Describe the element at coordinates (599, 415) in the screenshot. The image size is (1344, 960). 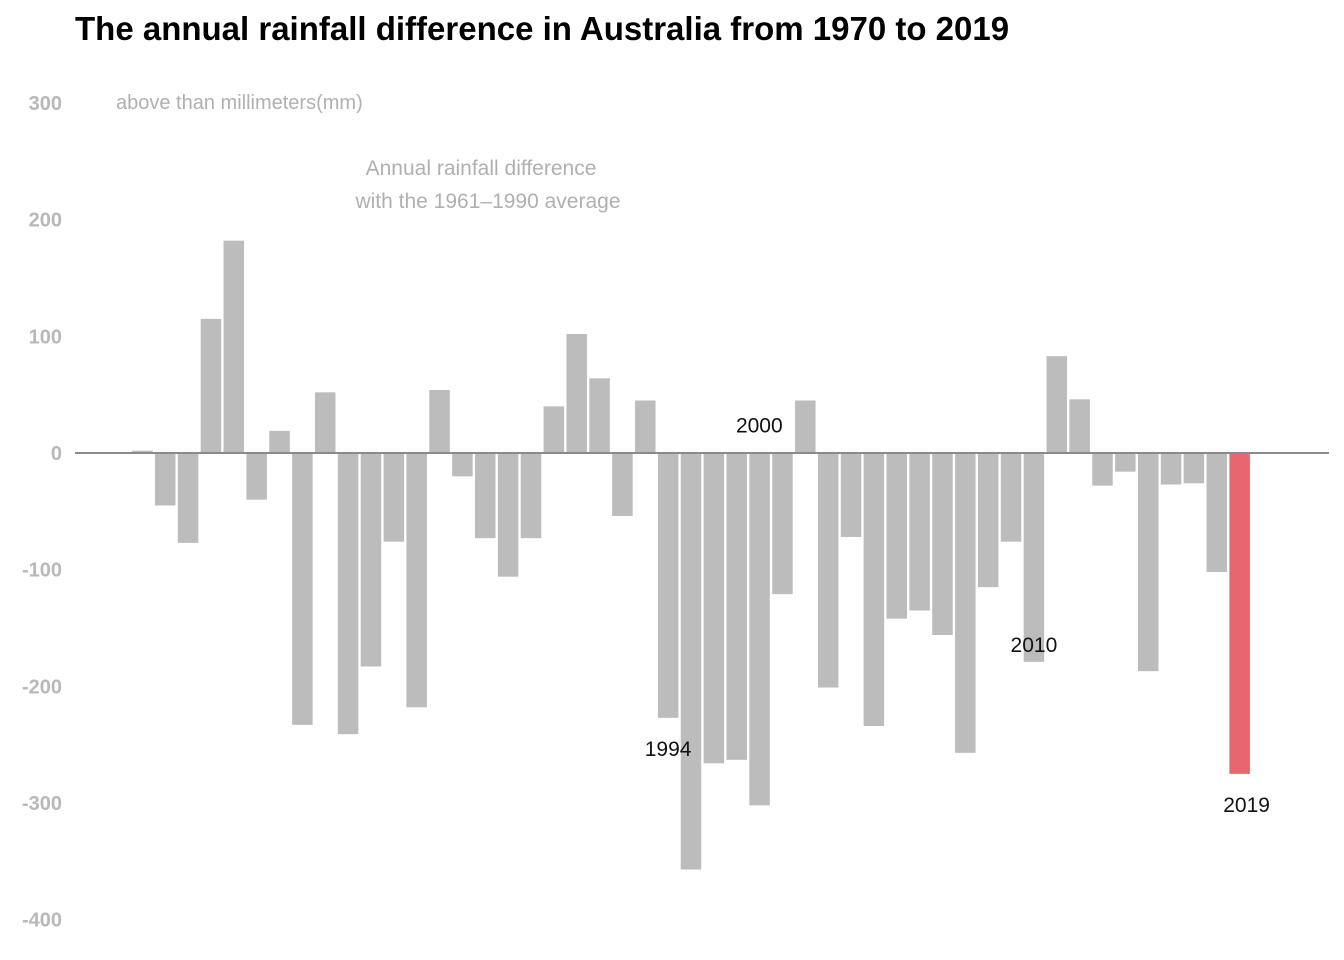
I see `bar-1991` at that location.